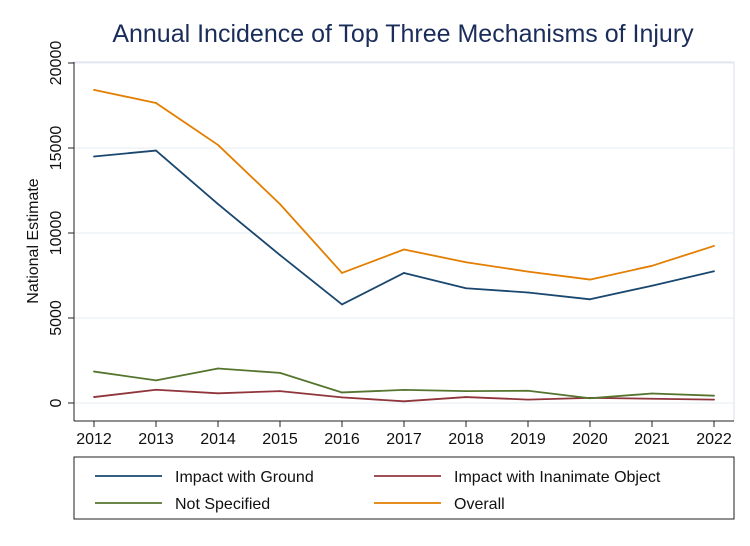 The image size is (750, 546). I want to click on legend-box, so click(404, 488).